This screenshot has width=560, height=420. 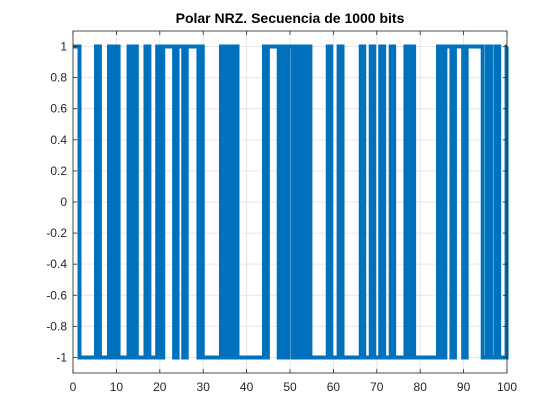 I want to click on chart-title: Polar NRZ. Secuencia de 1000 bits, so click(x=290, y=18).